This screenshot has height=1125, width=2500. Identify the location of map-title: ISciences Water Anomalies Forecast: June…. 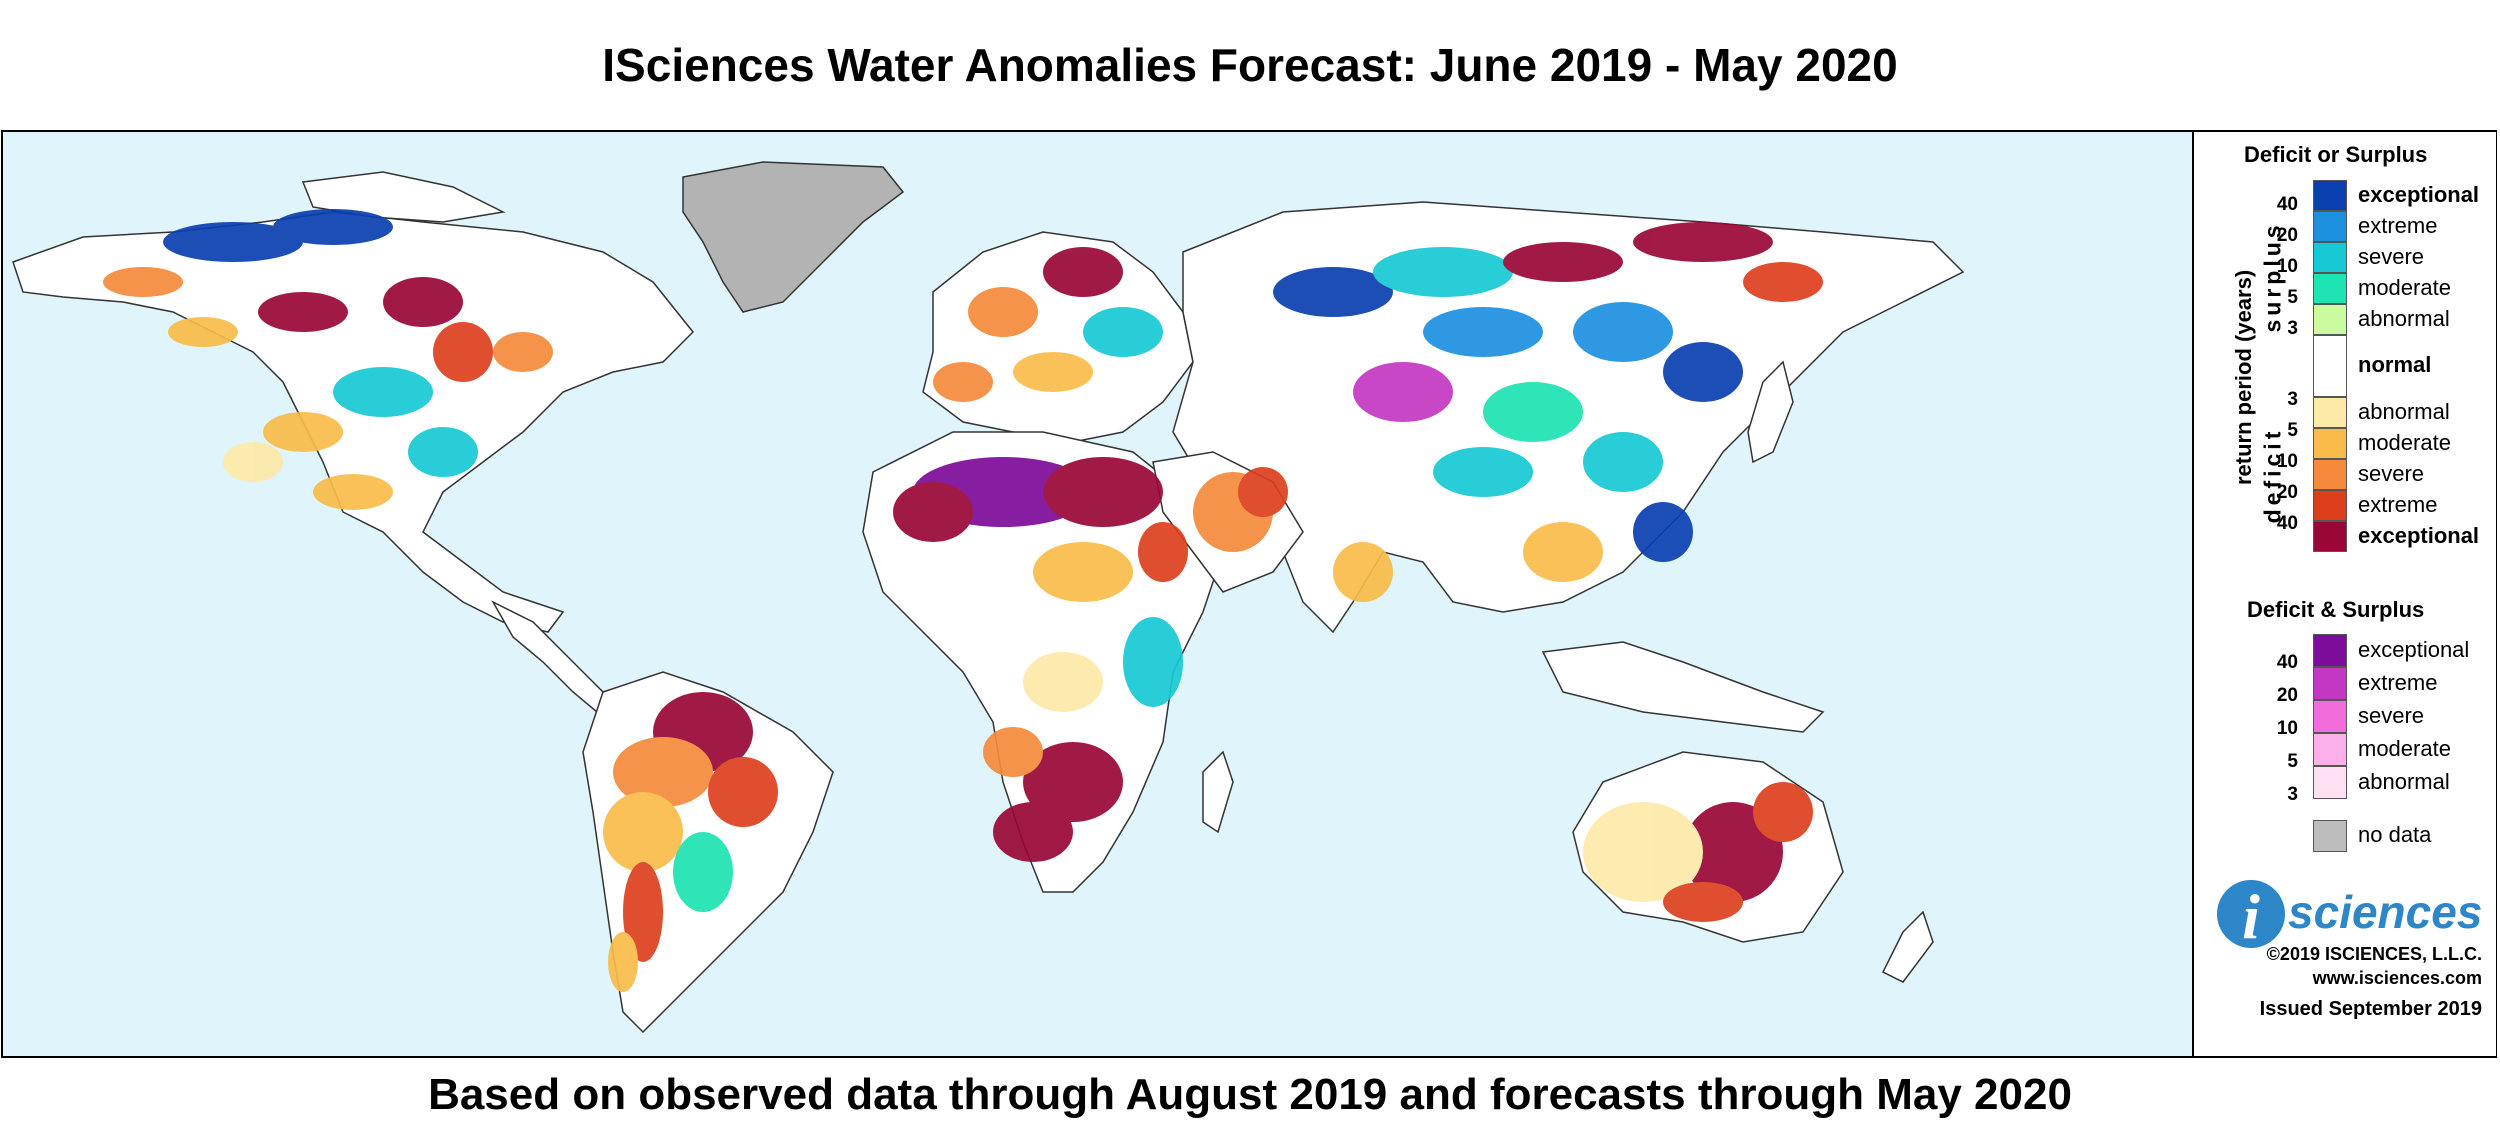
(1250, 65).